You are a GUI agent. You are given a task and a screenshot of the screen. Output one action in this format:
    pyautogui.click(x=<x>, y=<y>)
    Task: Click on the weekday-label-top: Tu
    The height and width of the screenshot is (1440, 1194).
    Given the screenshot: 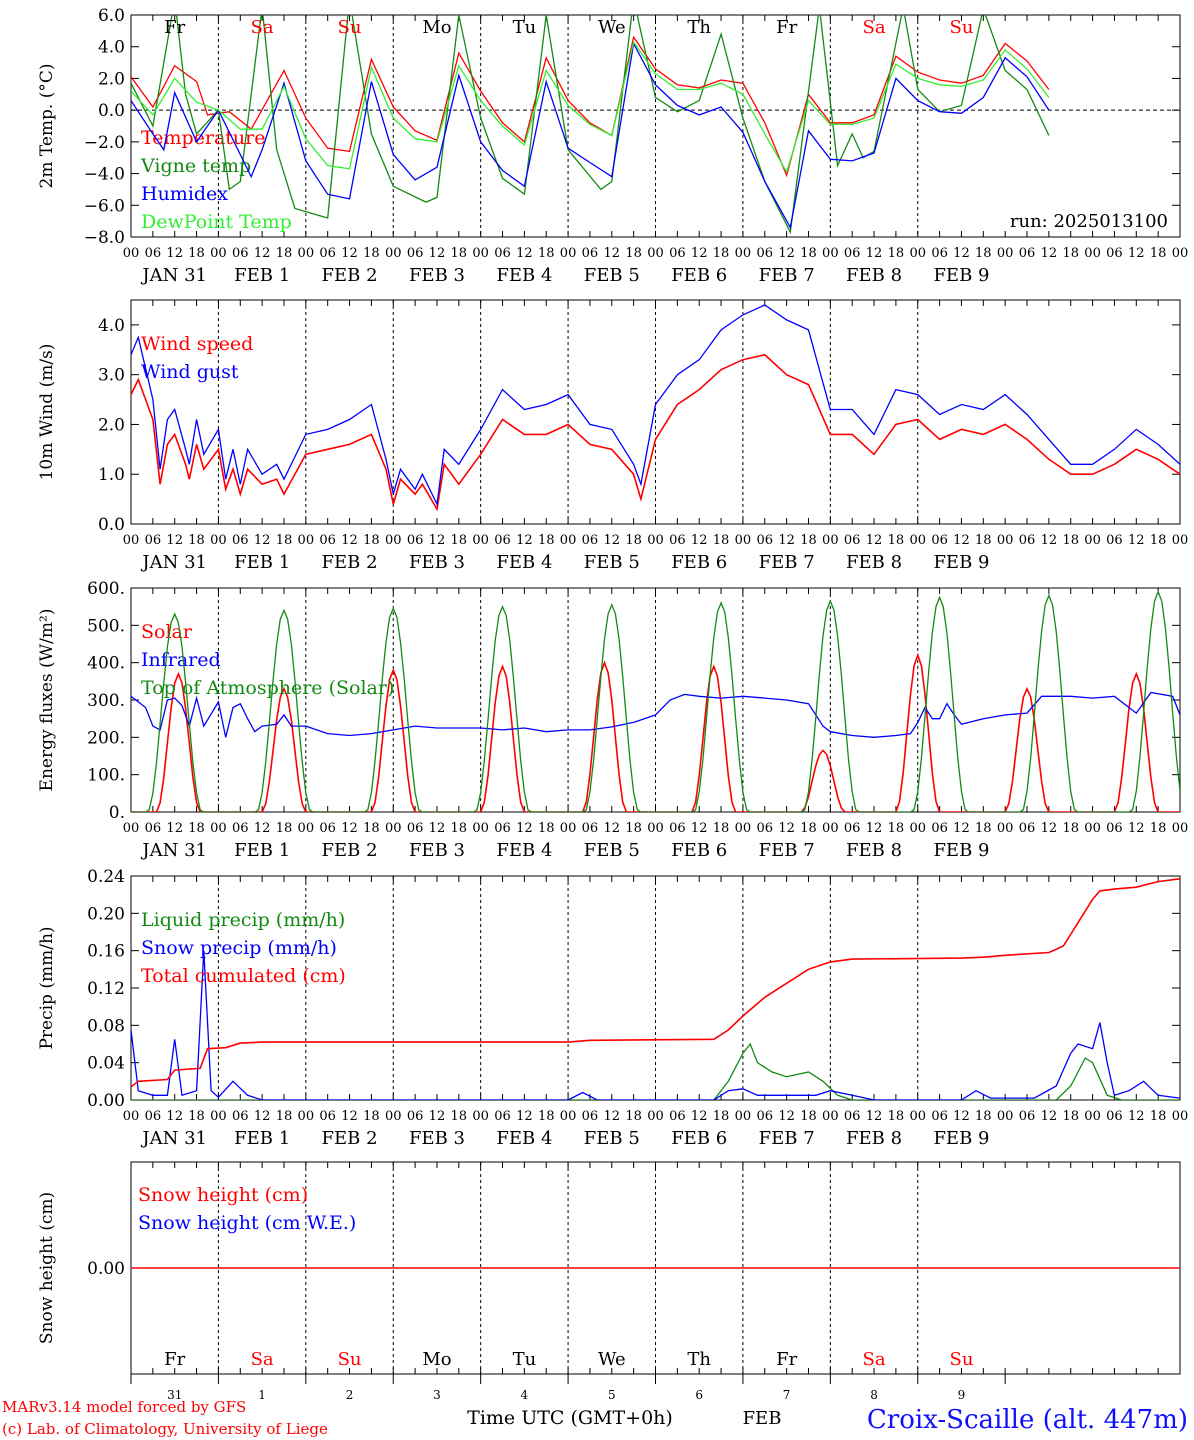 What is the action you would take?
    pyautogui.click(x=525, y=27)
    